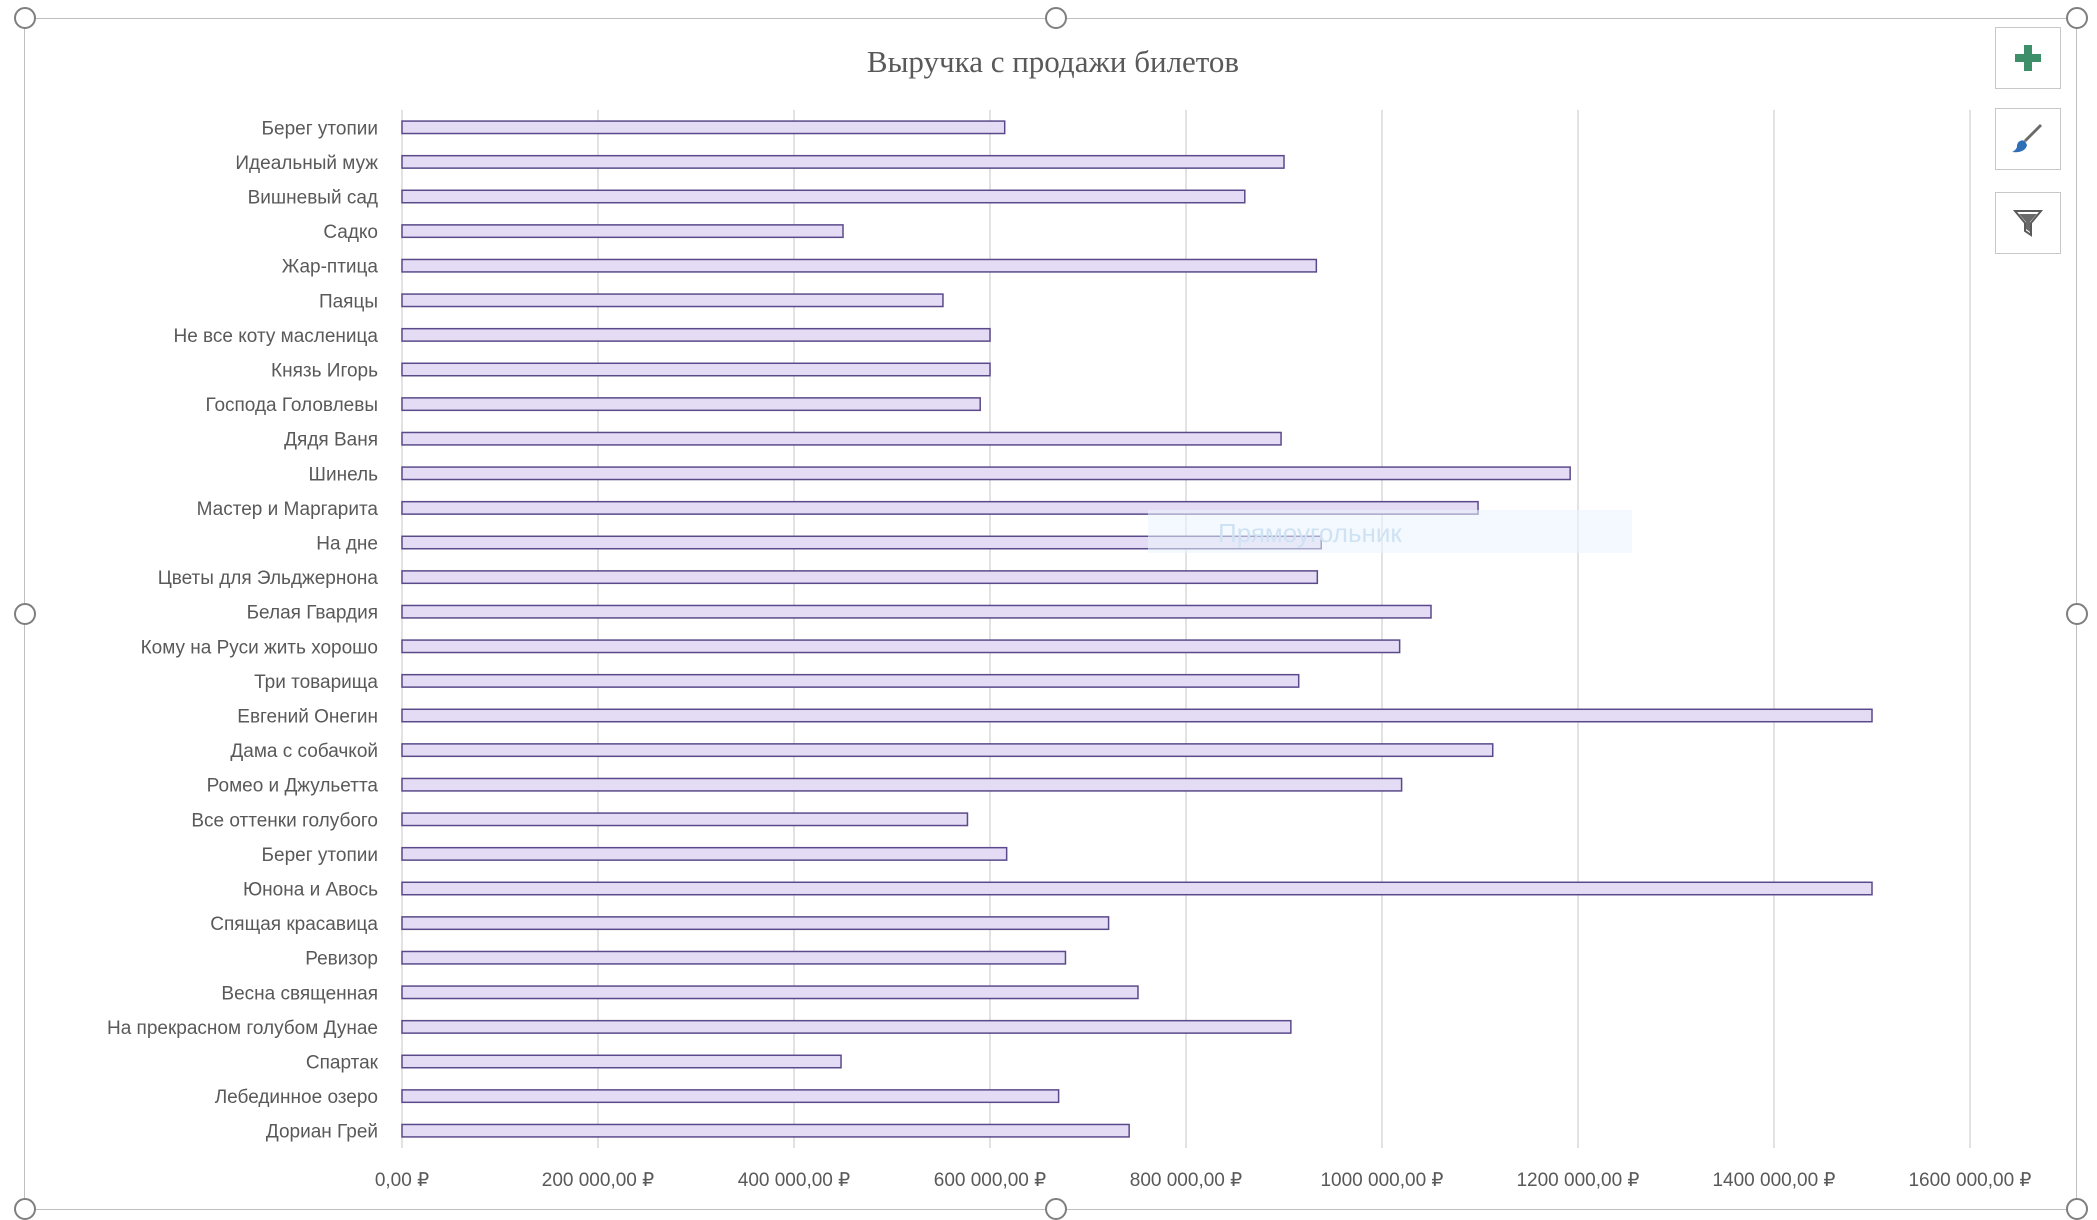 This screenshot has height=1220, width=2097. Describe the element at coordinates (2077, 614) in the screenshot. I see `resize-handle-right` at that location.